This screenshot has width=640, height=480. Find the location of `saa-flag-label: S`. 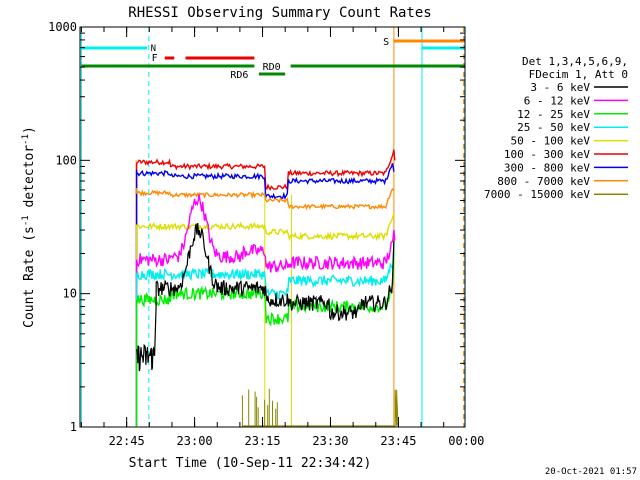

saa-flag-label: S is located at coordinates (386, 42).